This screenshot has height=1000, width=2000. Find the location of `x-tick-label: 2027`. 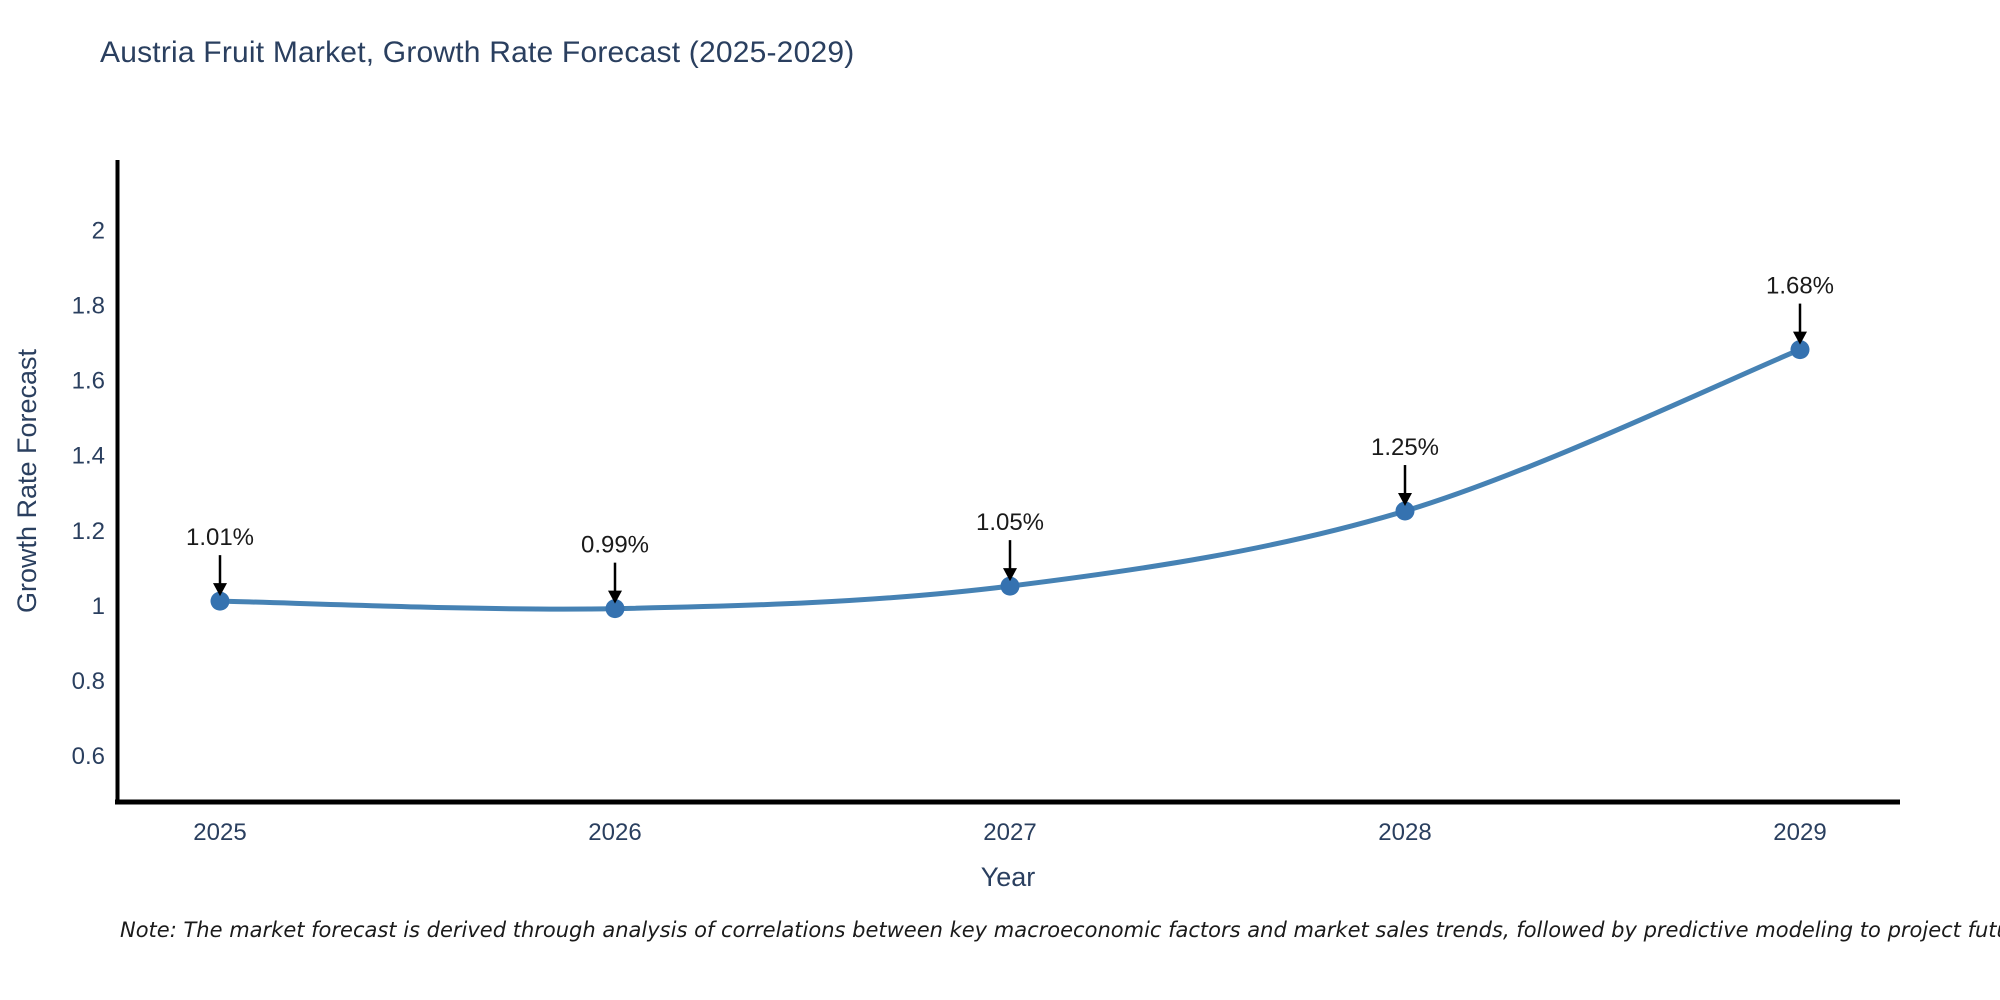

x-tick-label: 2027 is located at coordinates (1009, 832).